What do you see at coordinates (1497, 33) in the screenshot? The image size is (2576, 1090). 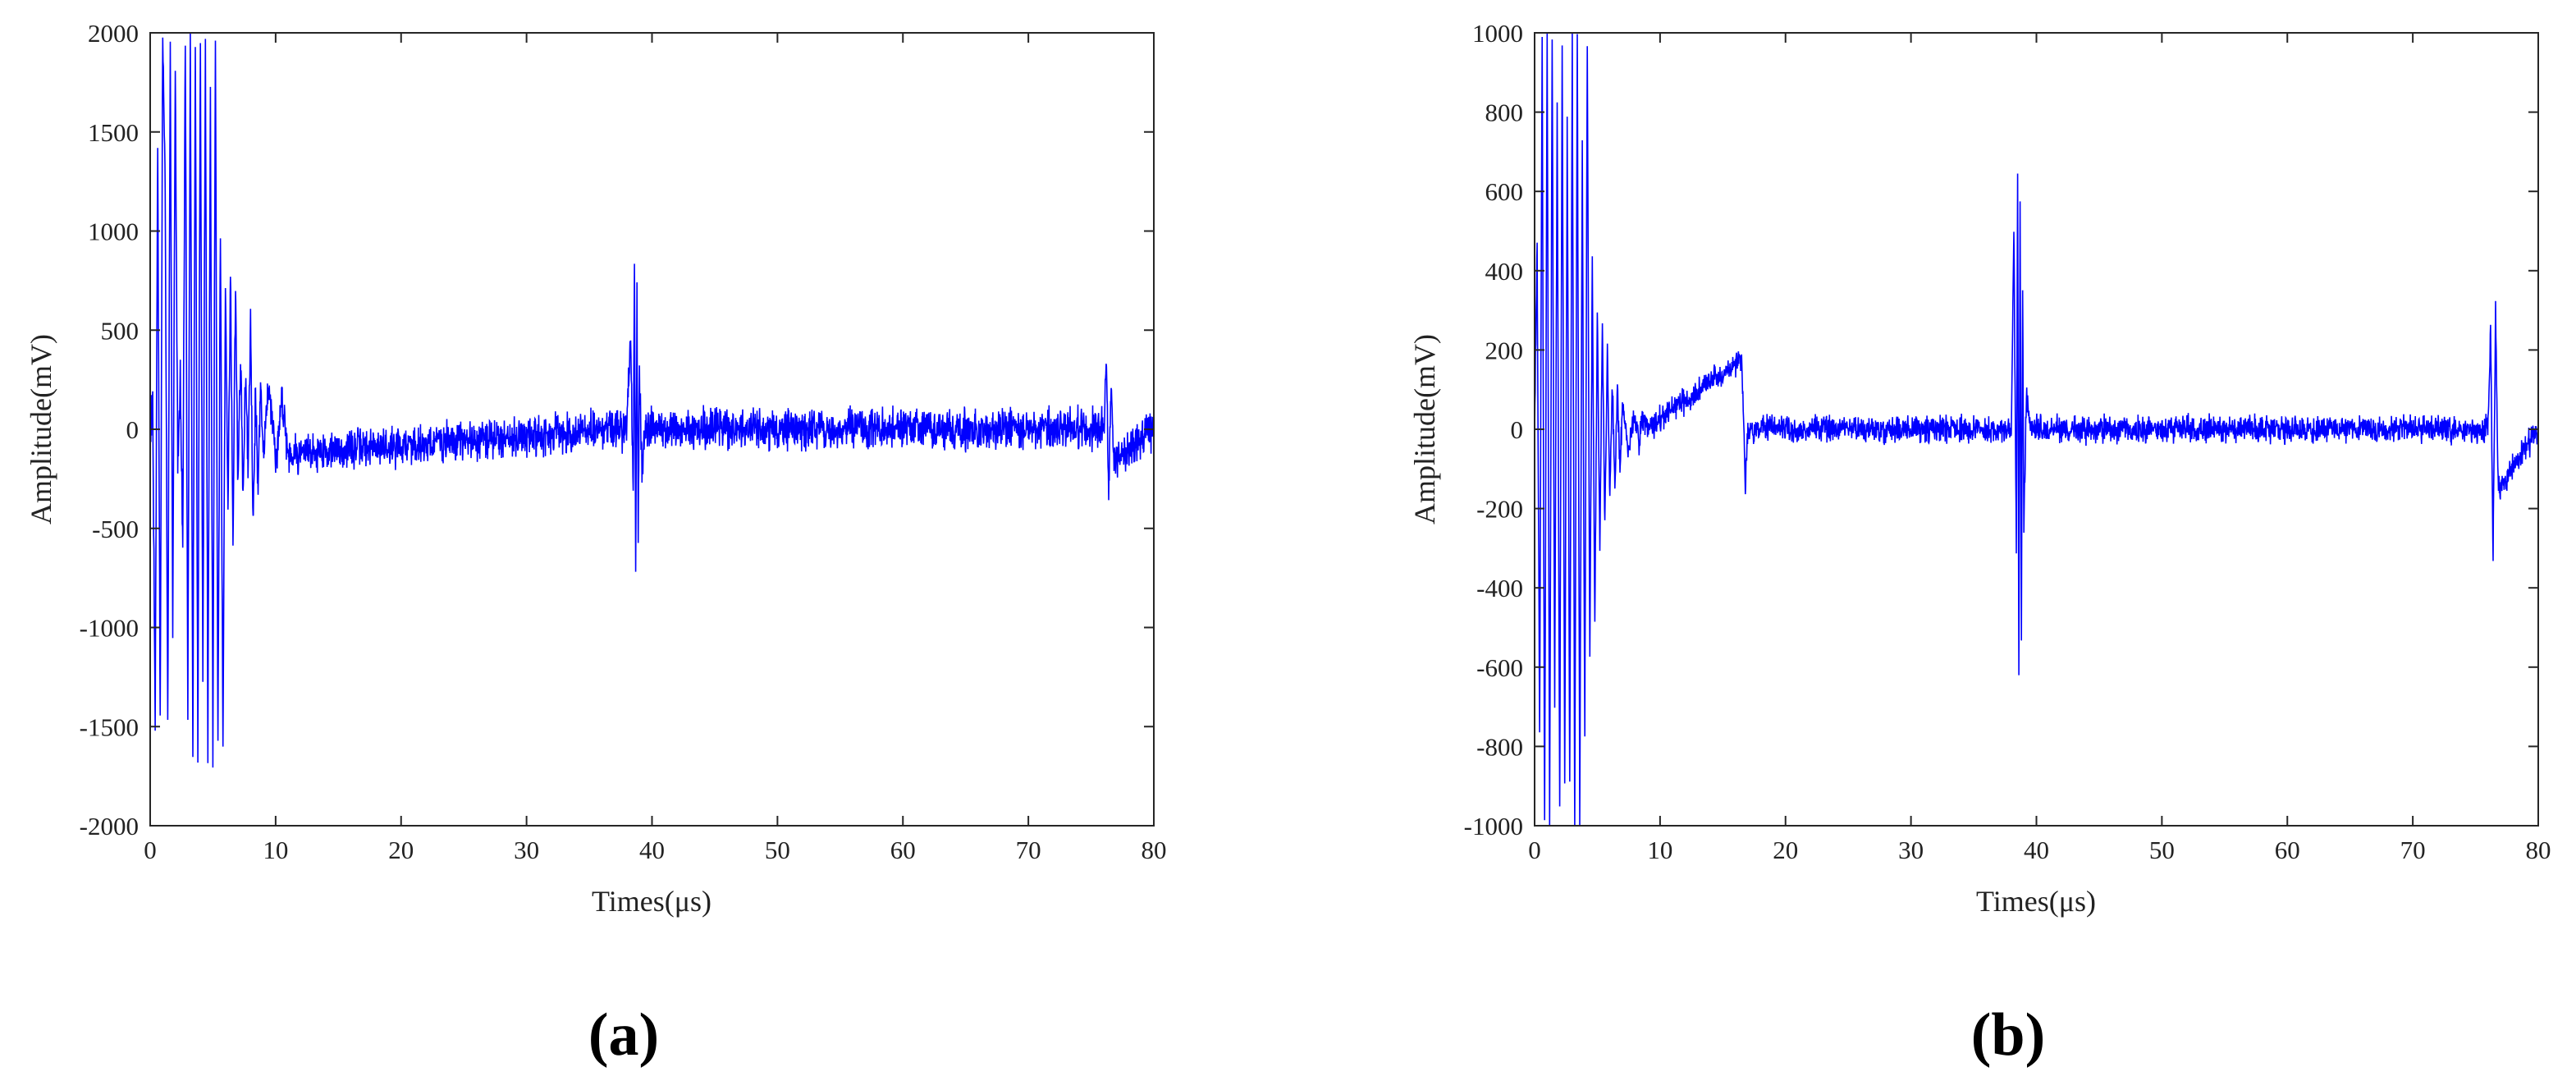 I see `chart-b-y-tick-label: 1000` at bounding box center [1497, 33].